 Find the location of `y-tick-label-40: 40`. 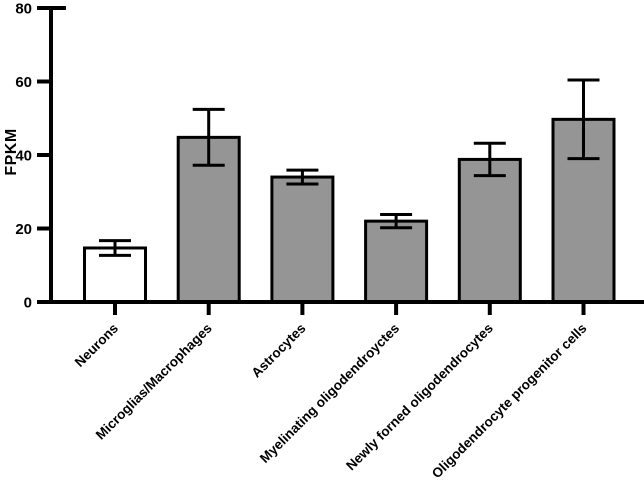

y-tick-label-40: 40 is located at coordinates (23, 156).